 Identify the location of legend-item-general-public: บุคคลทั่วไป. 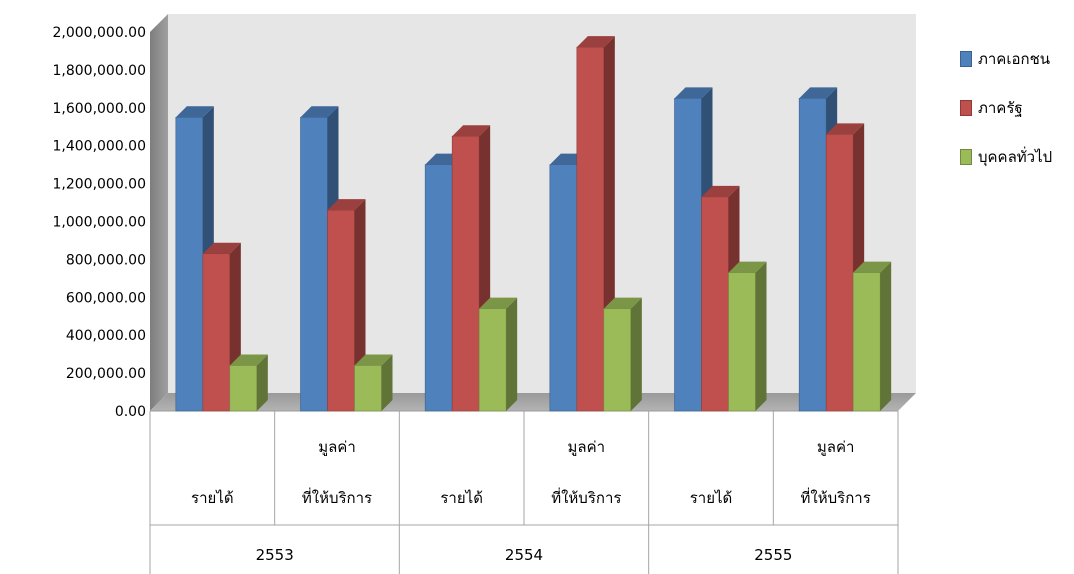
(1006, 156).